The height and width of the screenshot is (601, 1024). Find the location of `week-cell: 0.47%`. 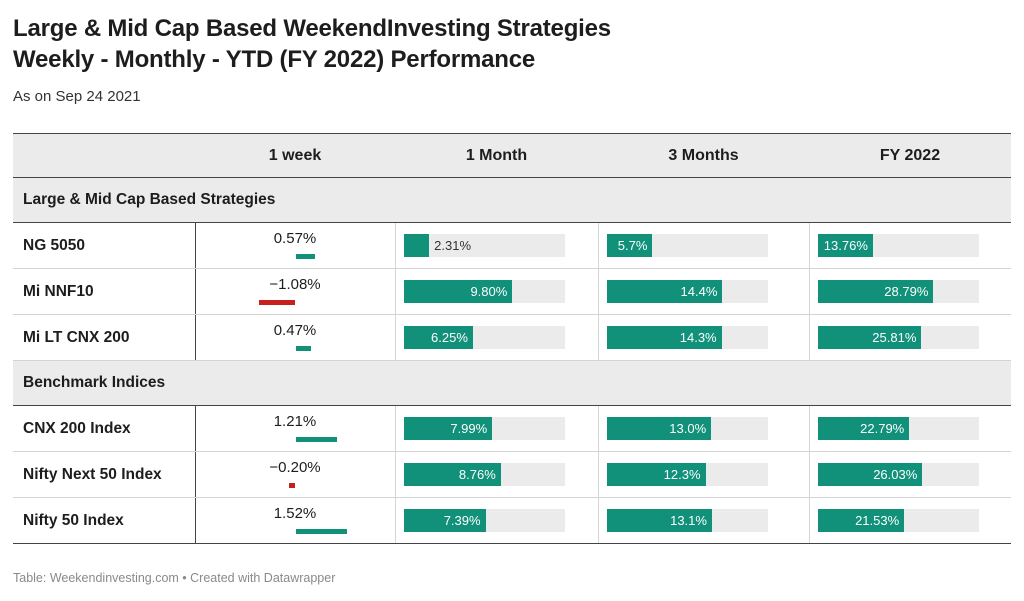

week-cell: 0.47% is located at coordinates (295, 337).